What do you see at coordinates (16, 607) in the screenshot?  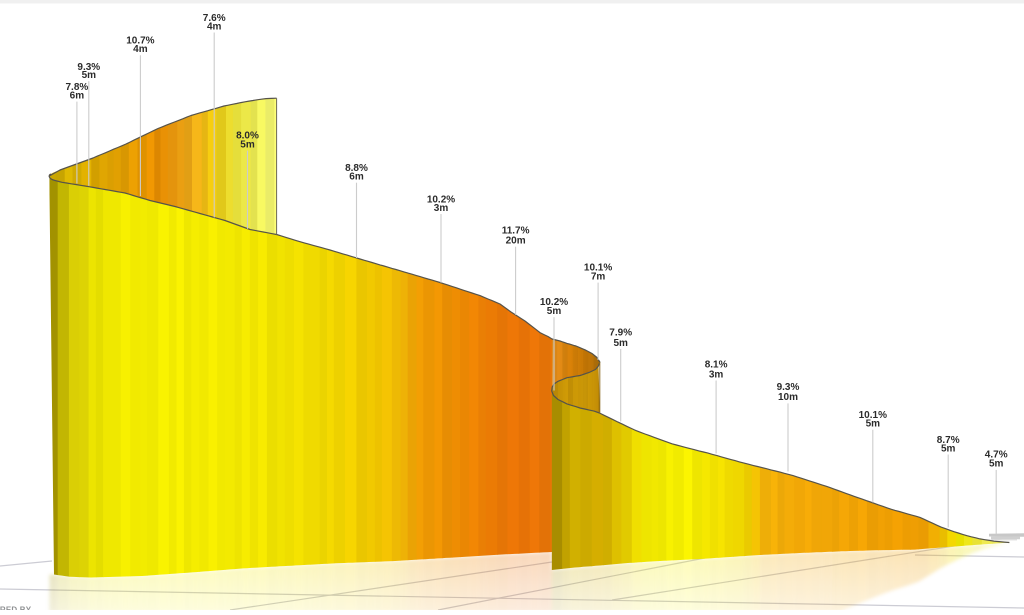 I see `svg-text: POWERED BY` at bounding box center [16, 607].